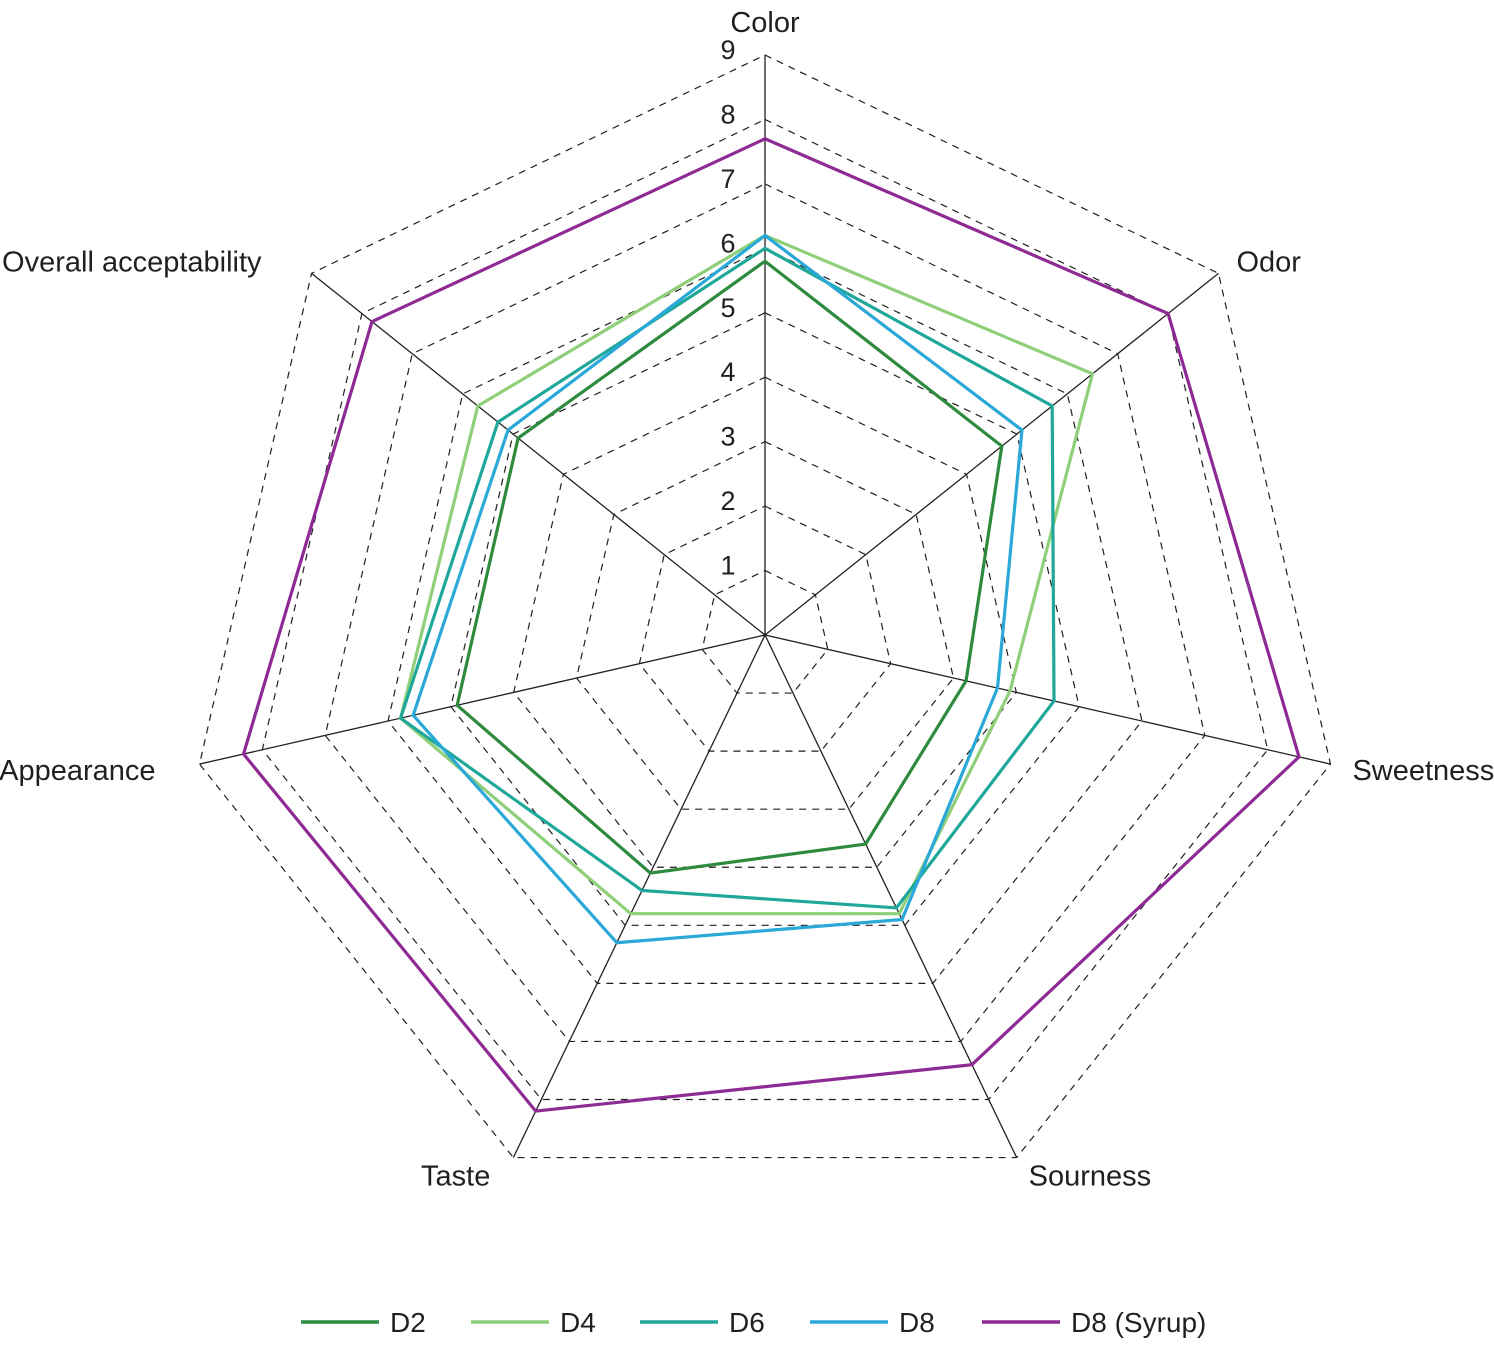 The height and width of the screenshot is (1345, 1494). I want to click on tick-label-1: 1, so click(727, 566).